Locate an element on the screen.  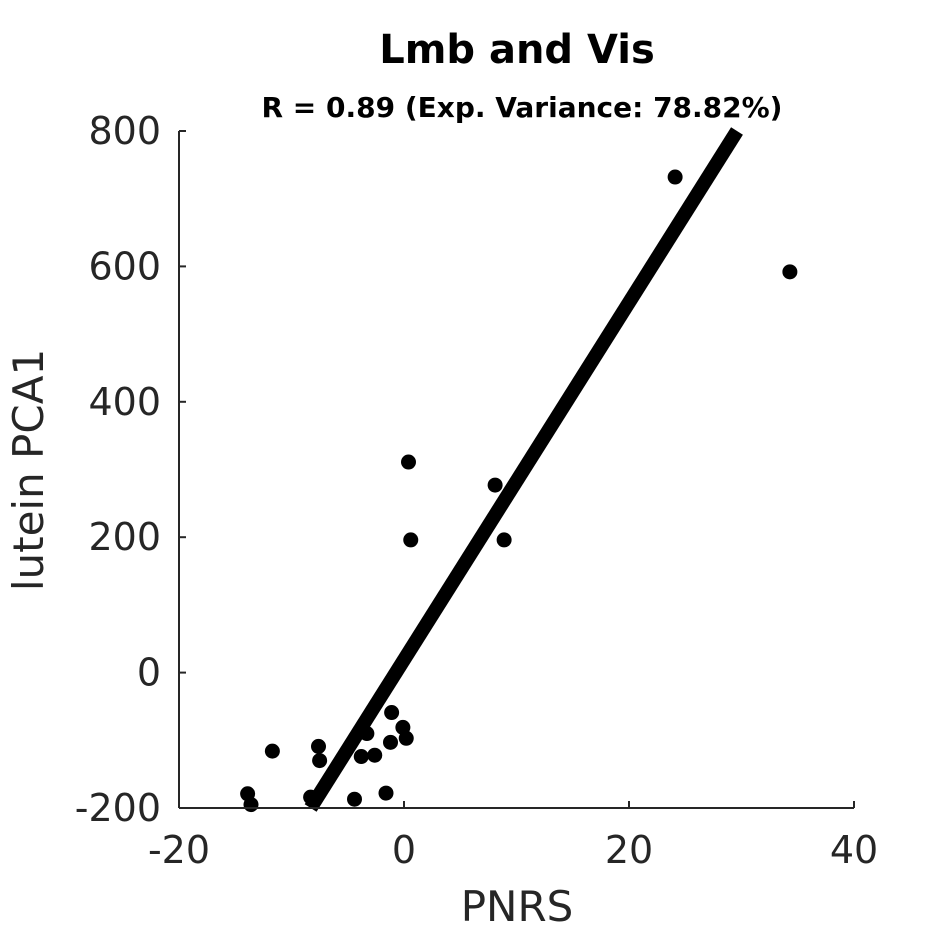
x-tick-label: 0 is located at coordinates (404, 850).